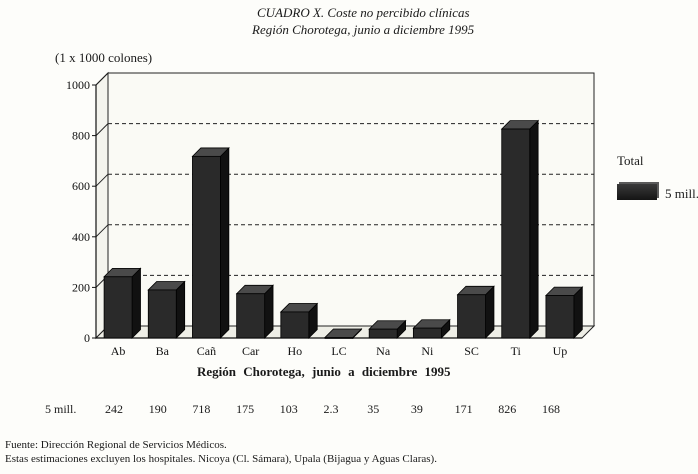  I want to click on data-table-cell-Ho: 103, so click(288, 409).